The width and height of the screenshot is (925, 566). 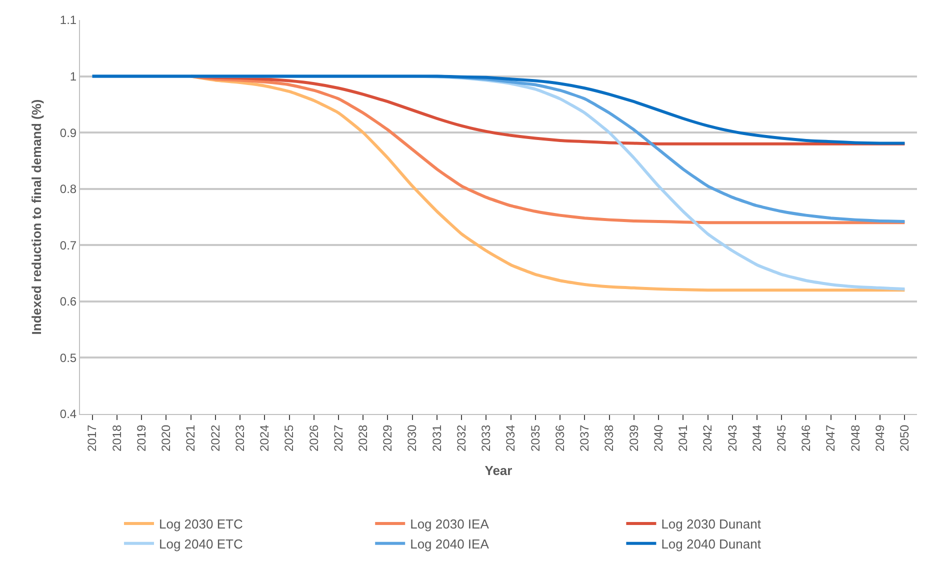 I want to click on legend-label: Log 2040 ETC, so click(x=201, y=544).